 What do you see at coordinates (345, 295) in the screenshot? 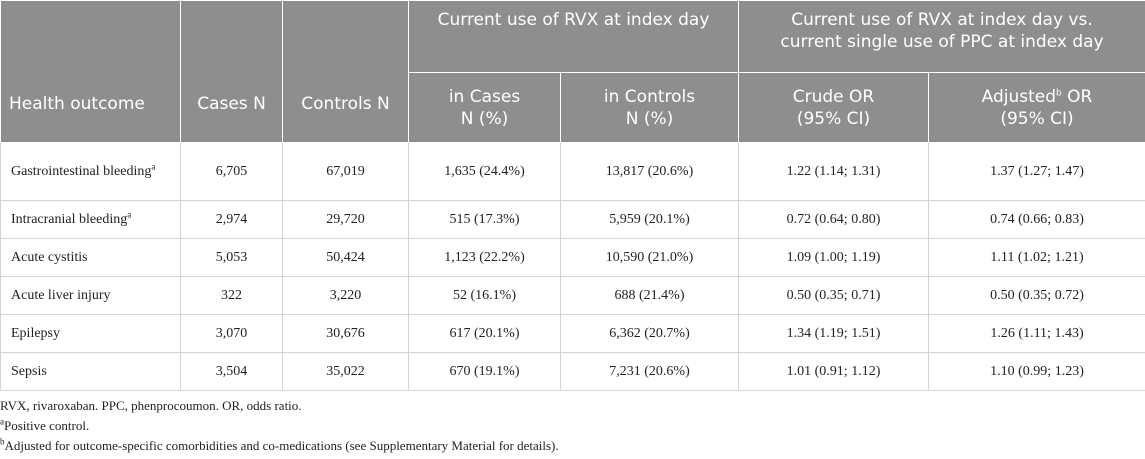
I see `cell-controls: 3,220` at bounding box center [345, 295].